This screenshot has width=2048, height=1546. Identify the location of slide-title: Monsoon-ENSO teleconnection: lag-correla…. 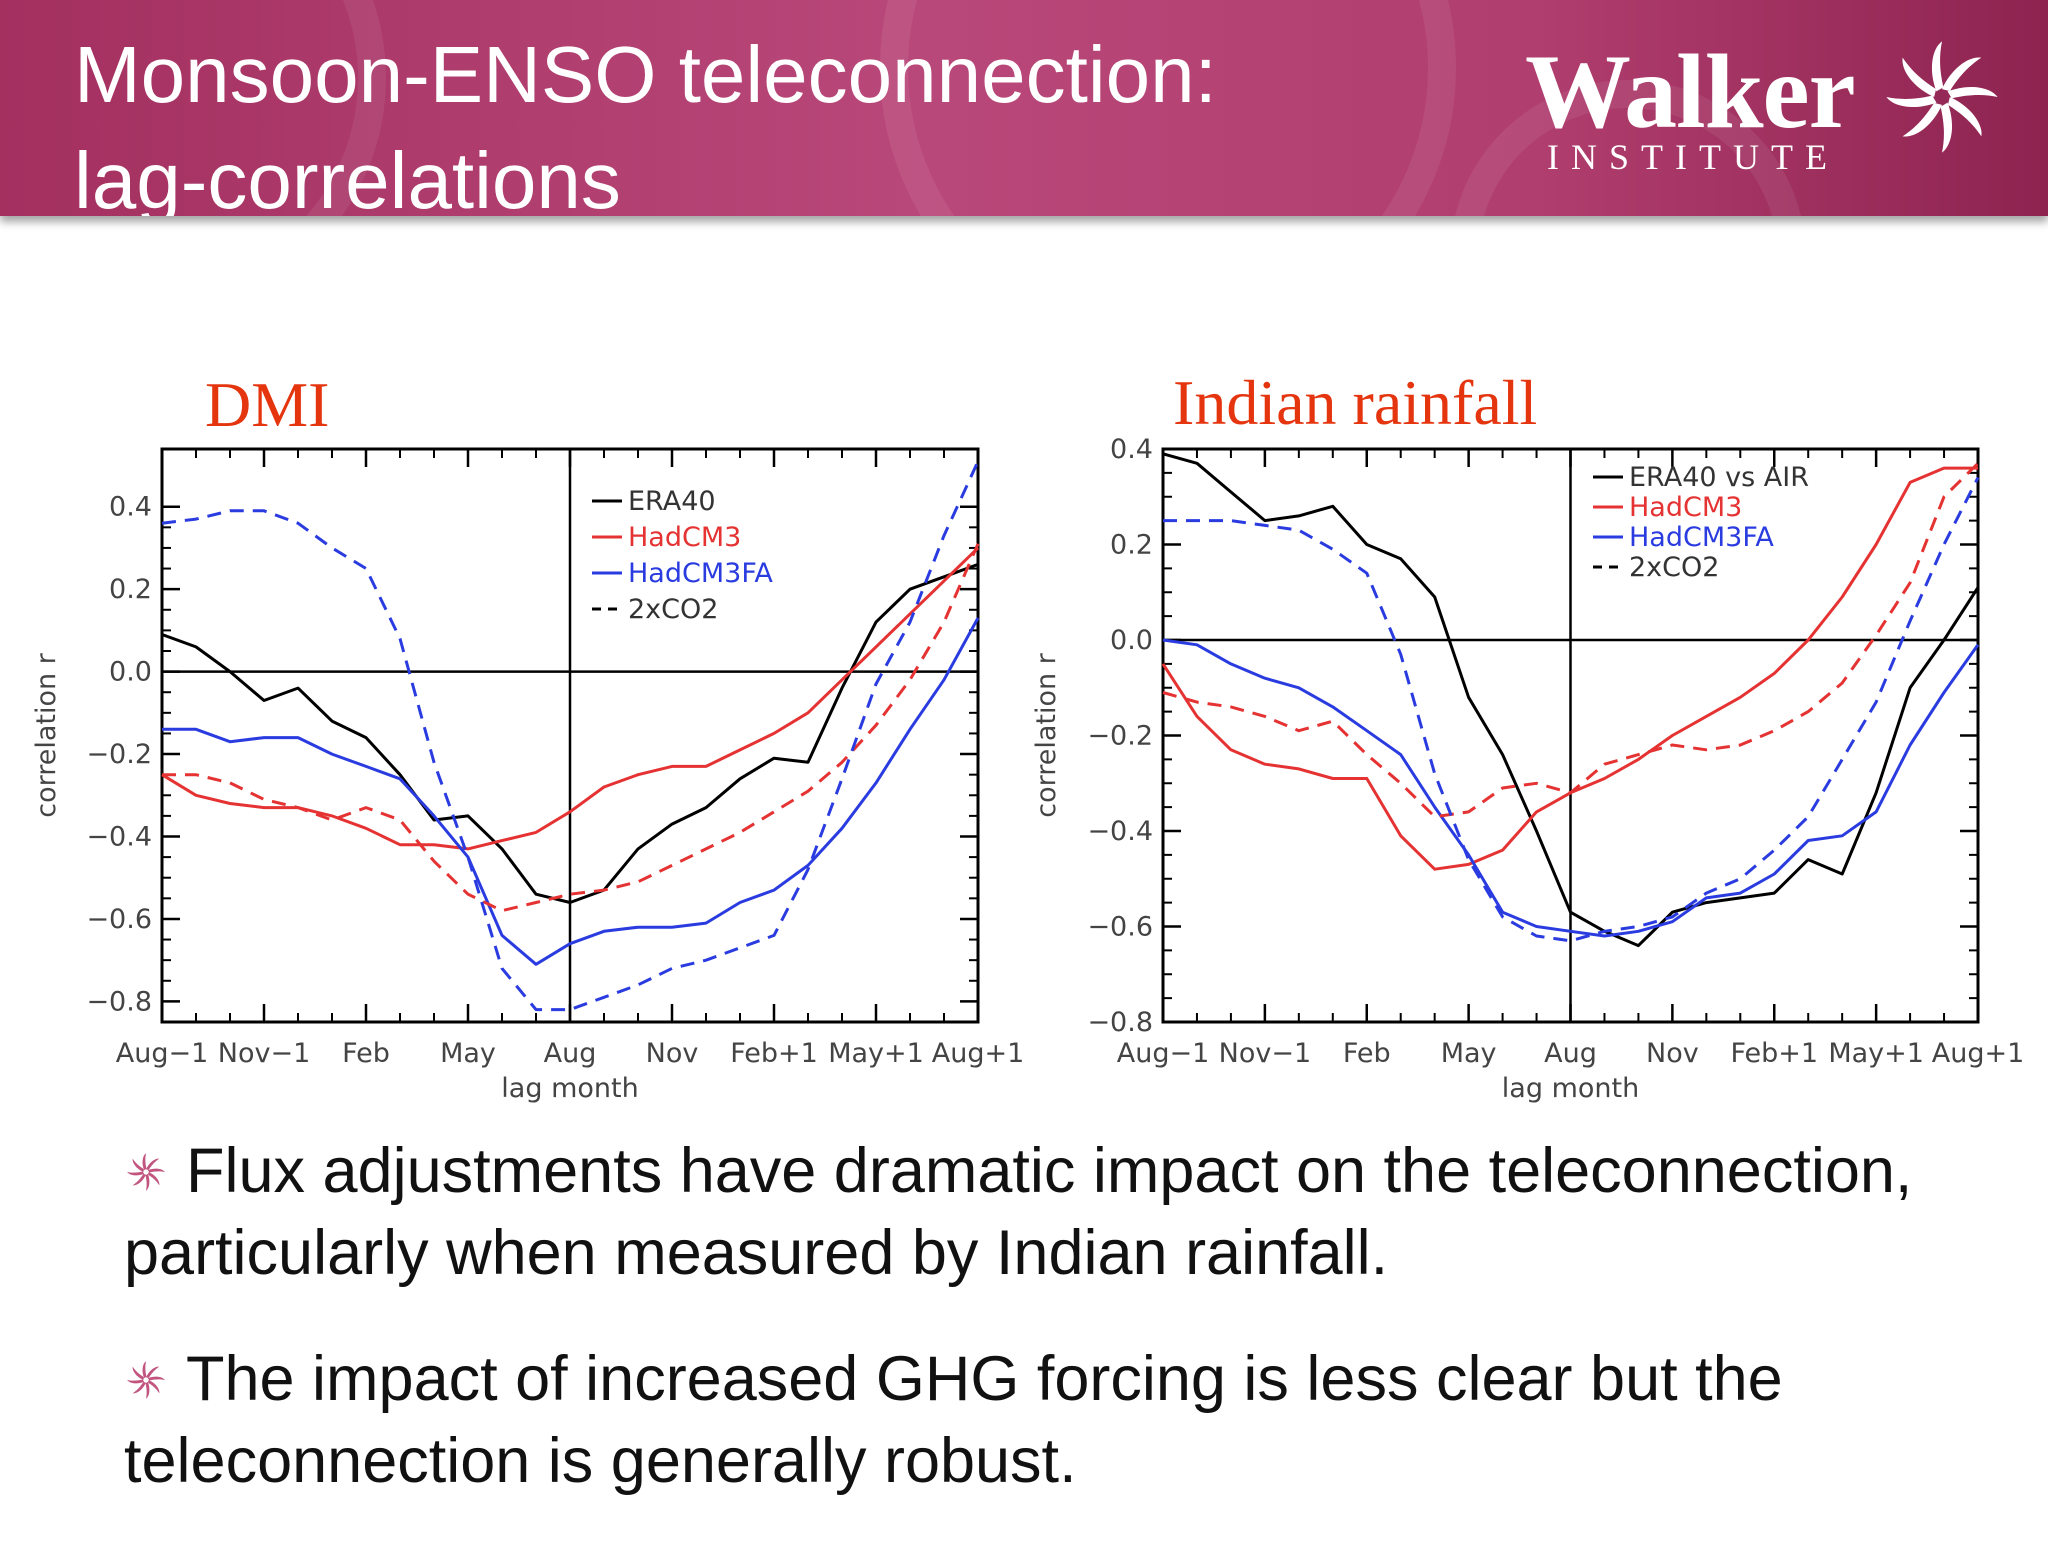
(774, 119).